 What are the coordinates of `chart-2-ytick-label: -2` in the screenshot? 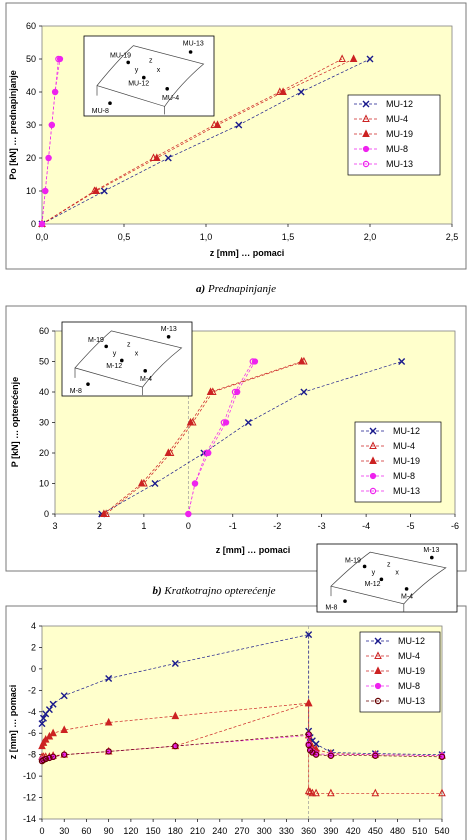 It's located at (32, 690).